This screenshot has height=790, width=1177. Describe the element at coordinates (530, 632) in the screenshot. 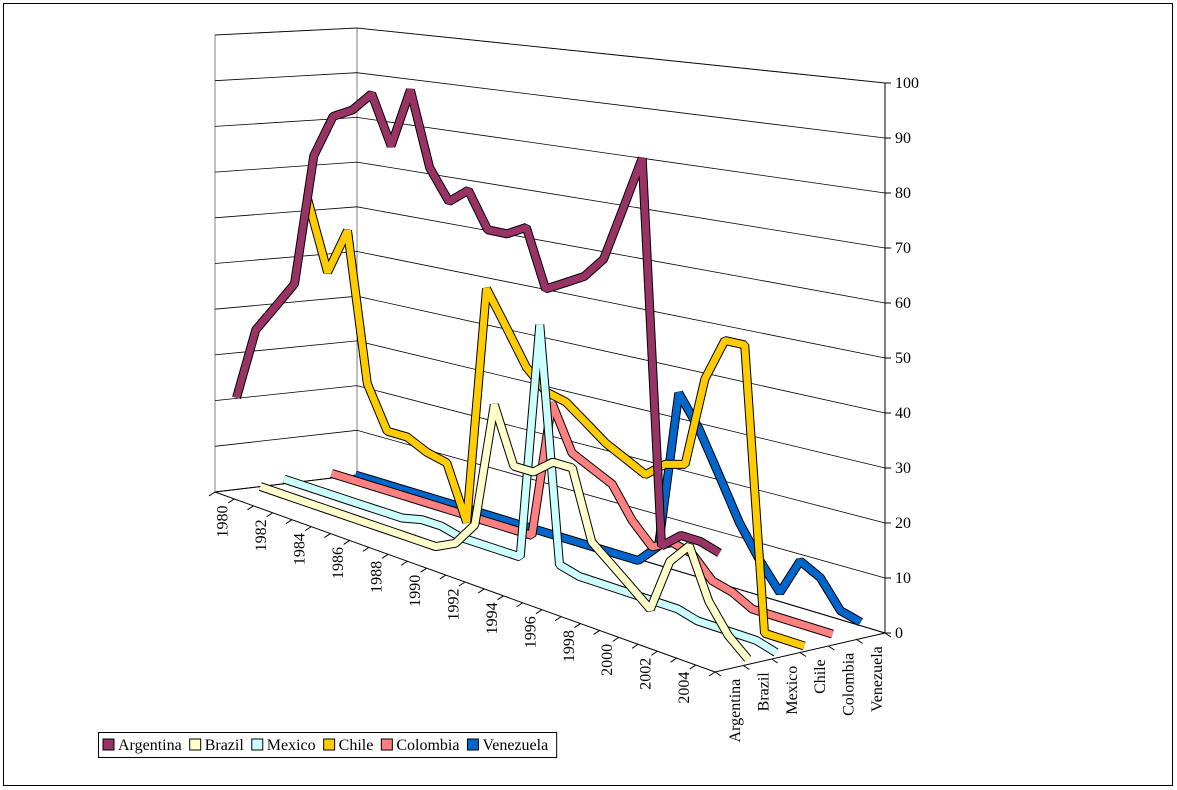

I see `x-tick-label: 1996` at that location.